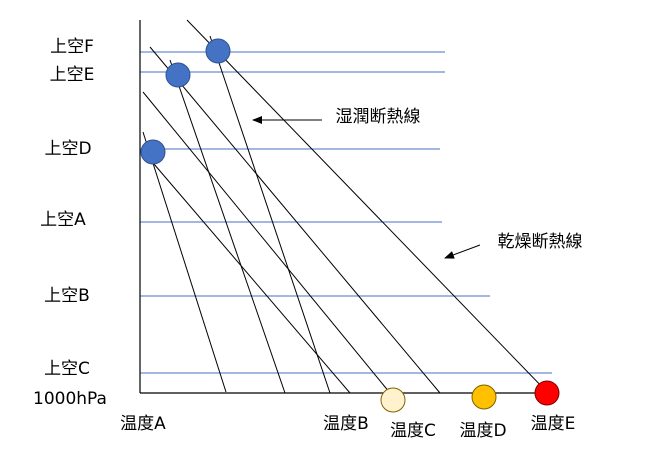 The width and height of the screenshot is (661, 476). I want to click on annotation: 湿潤断熱線, so click(378, 117).